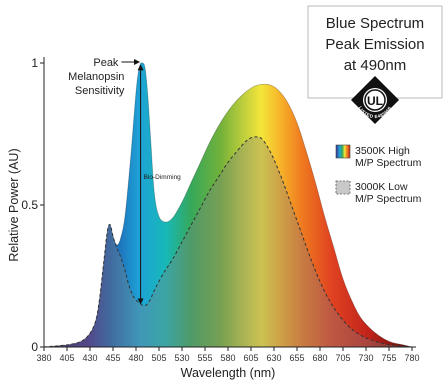  What do you see at coordinates (343, 151) in the screenshot?
I see `legend-swatch-3500k` at bounding box center [343, 151].